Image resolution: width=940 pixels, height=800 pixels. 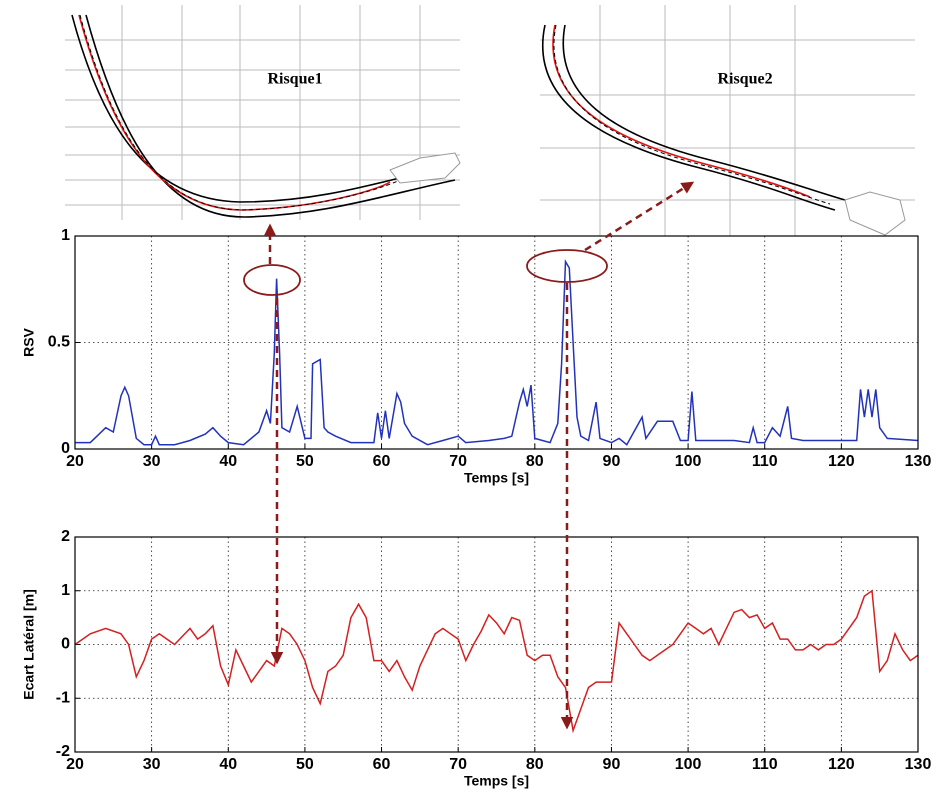 I want to click on road-inset: Risque2, so click(x=727, y=120).